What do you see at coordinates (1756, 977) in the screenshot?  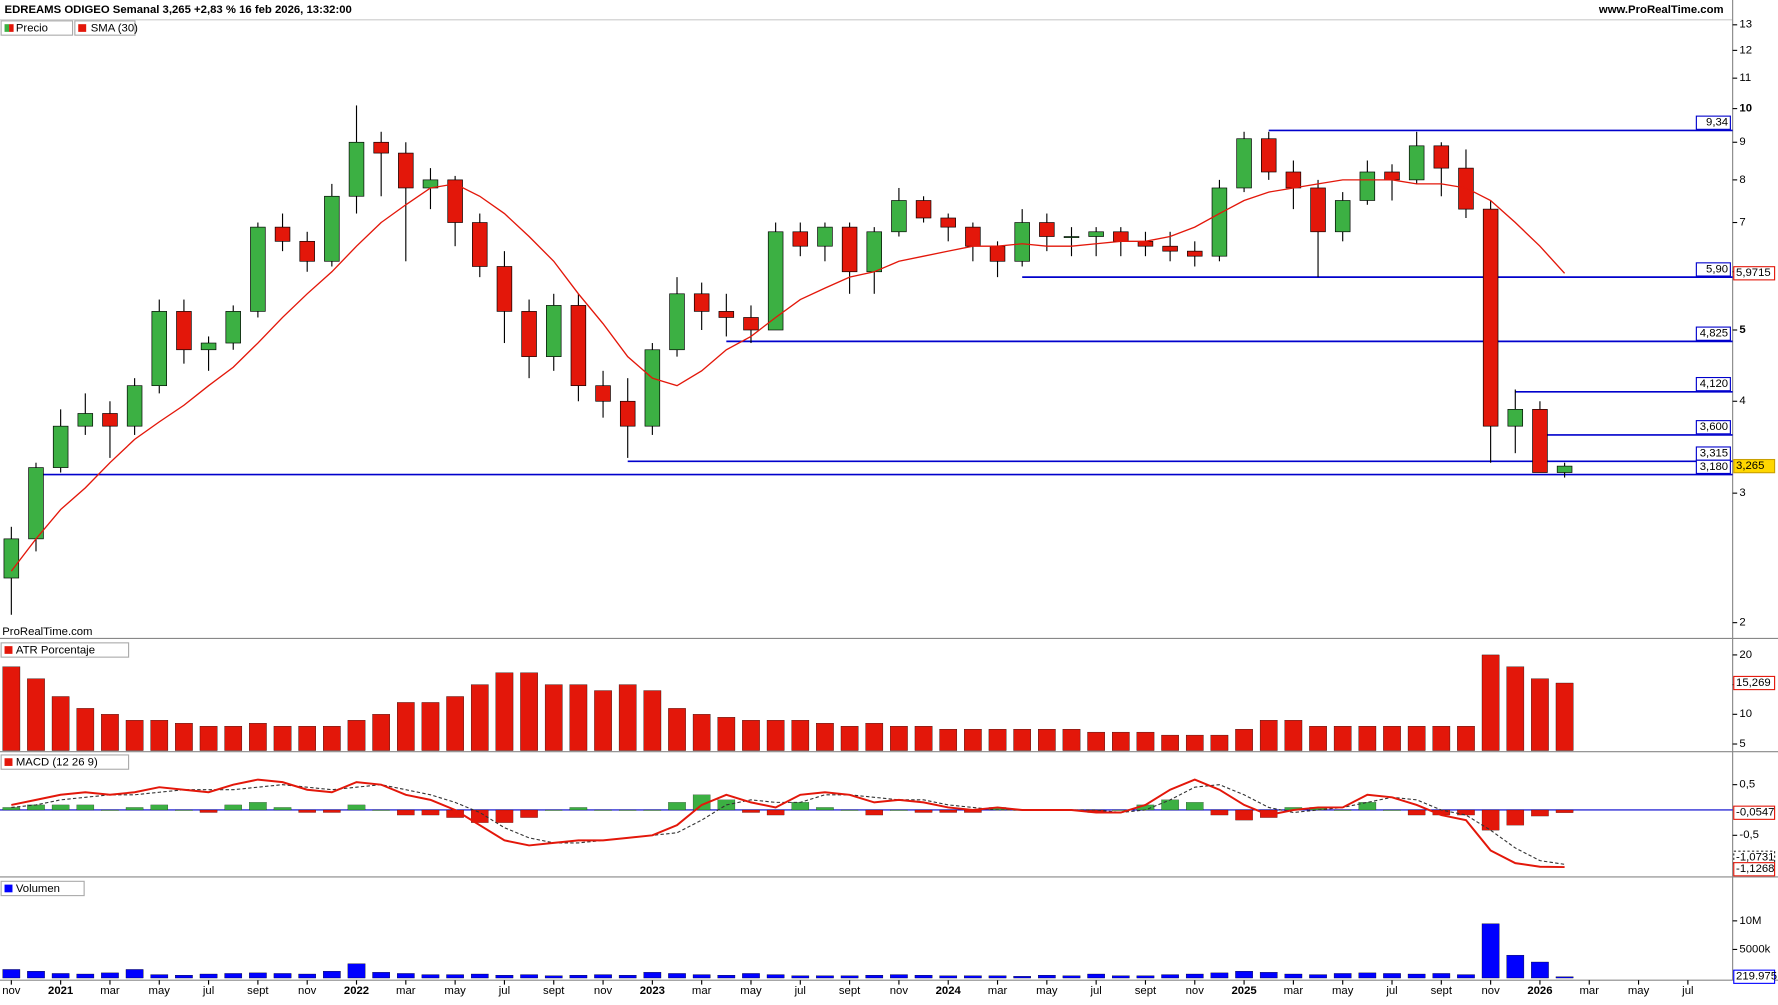 I see `value-tag-label: 219.975` at bounding box center [1756, 977].